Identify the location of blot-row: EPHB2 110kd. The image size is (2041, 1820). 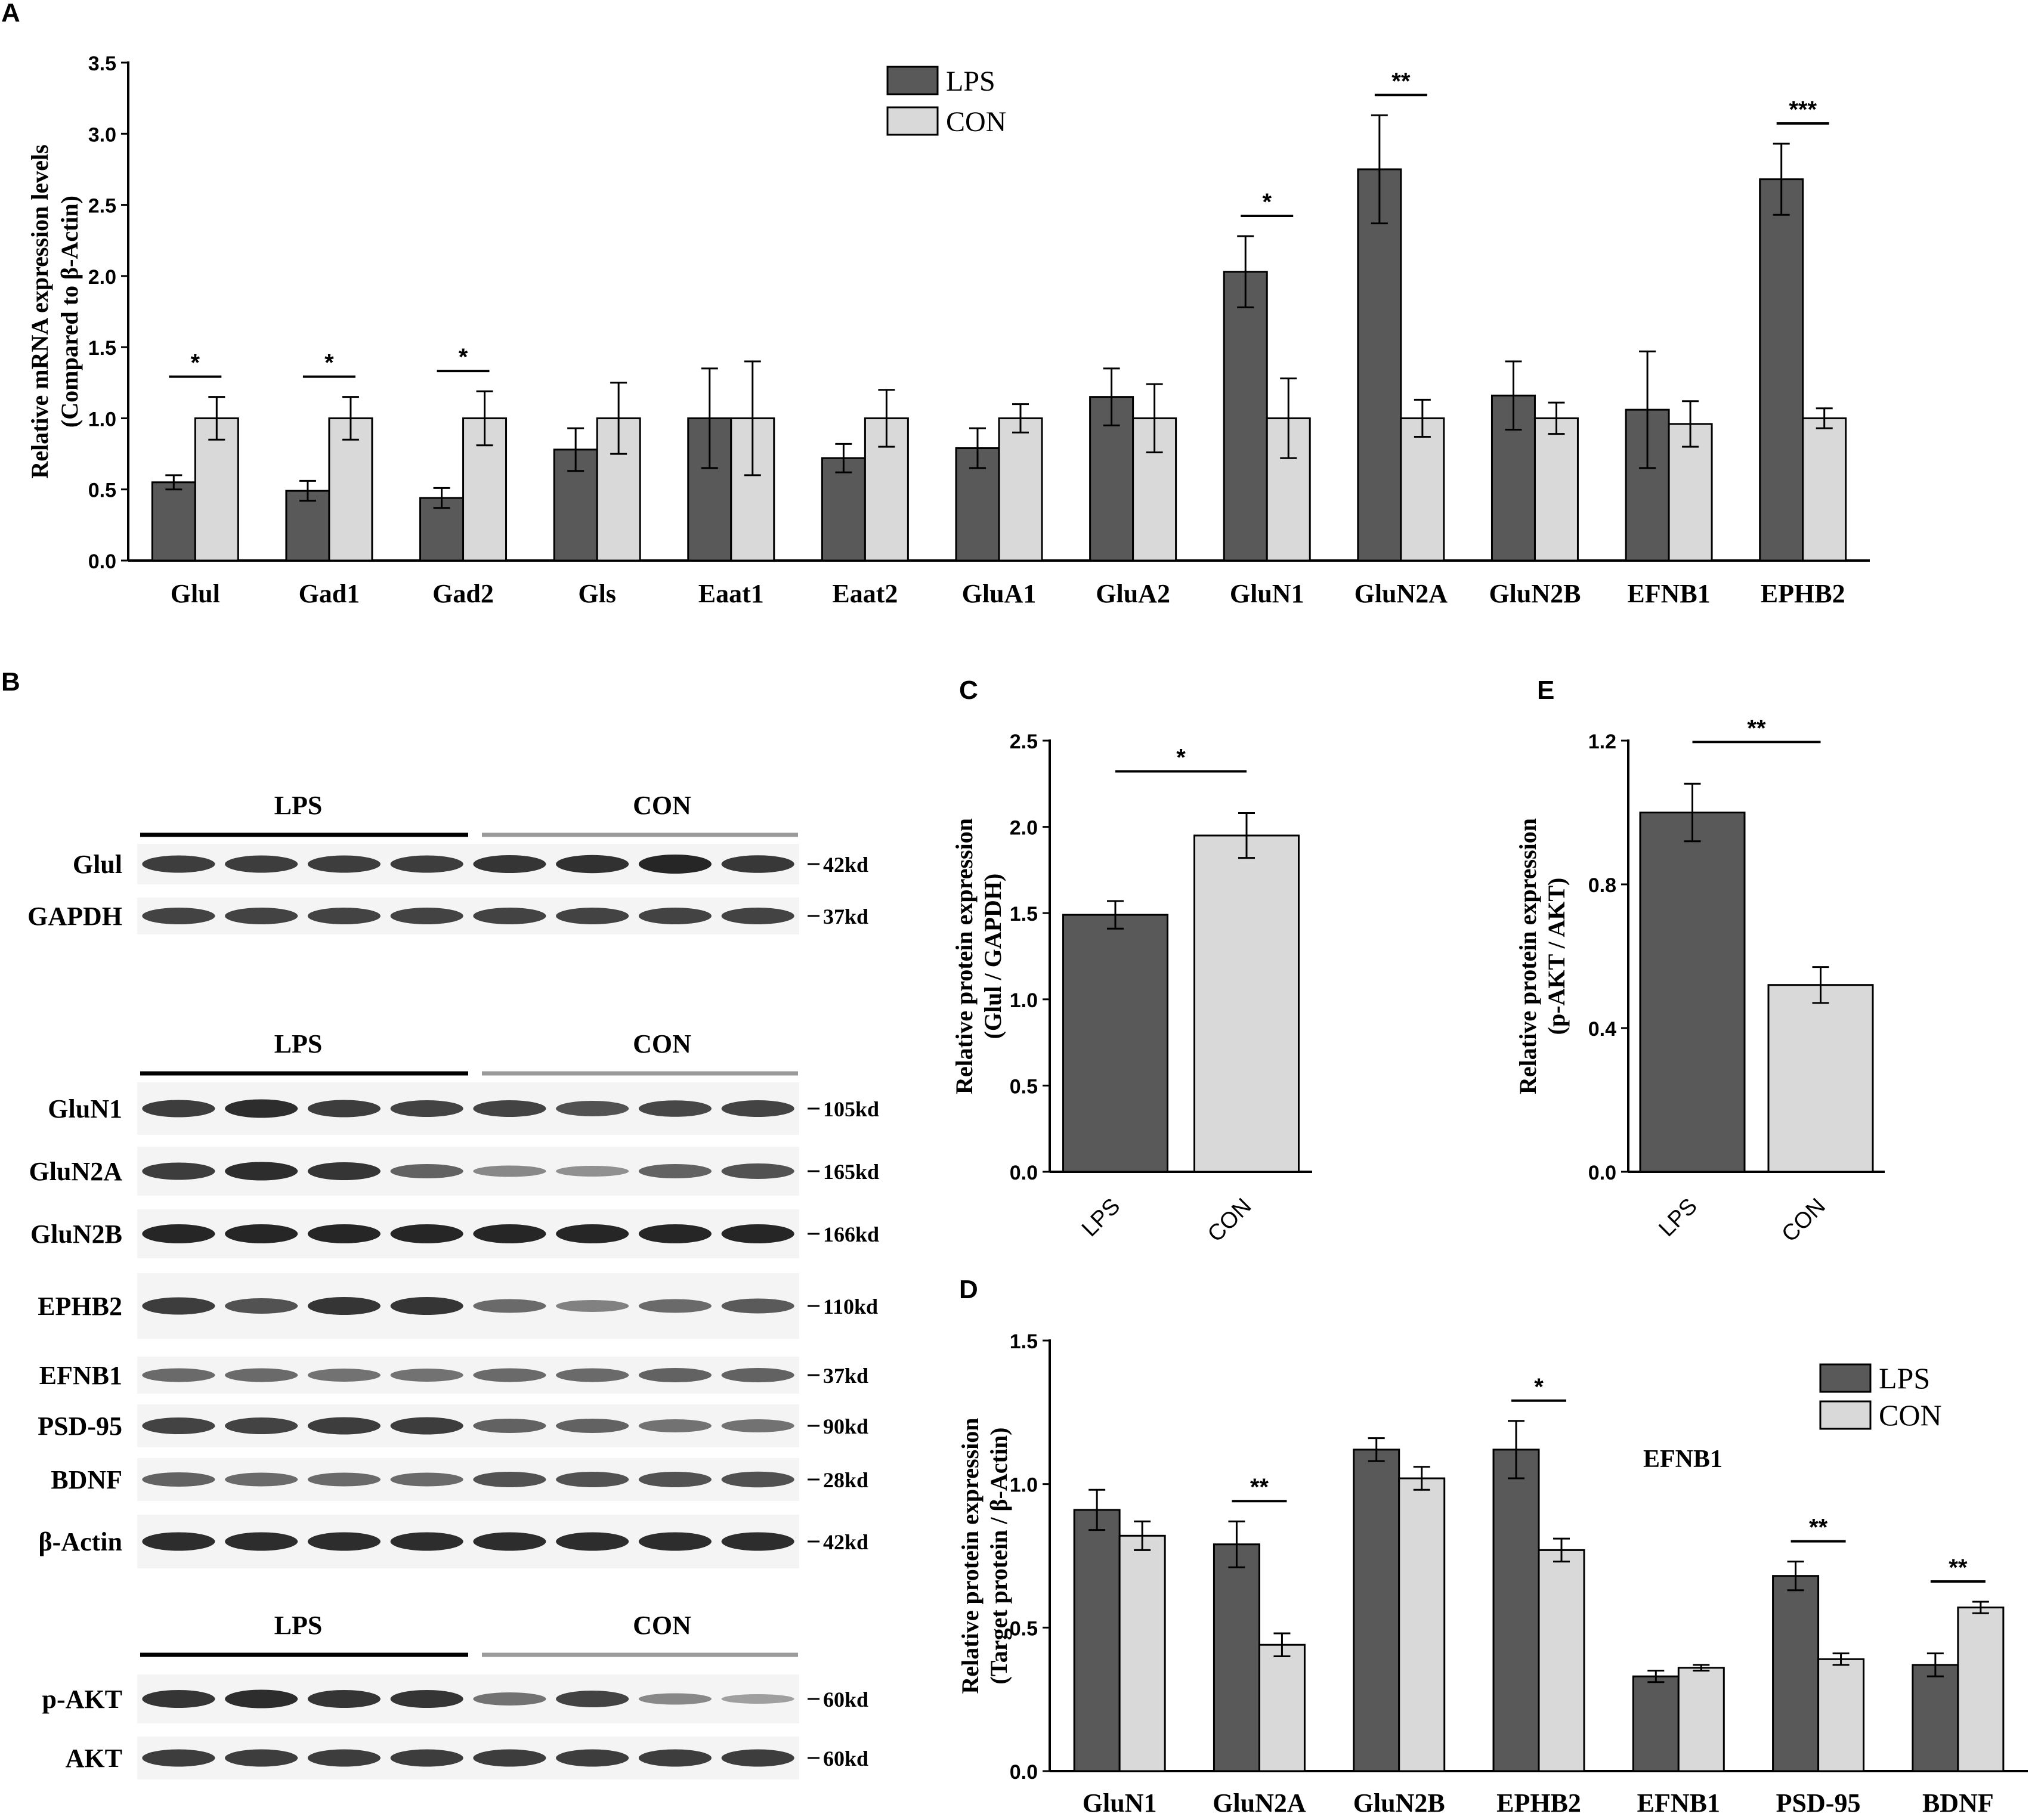
(458, 1306).